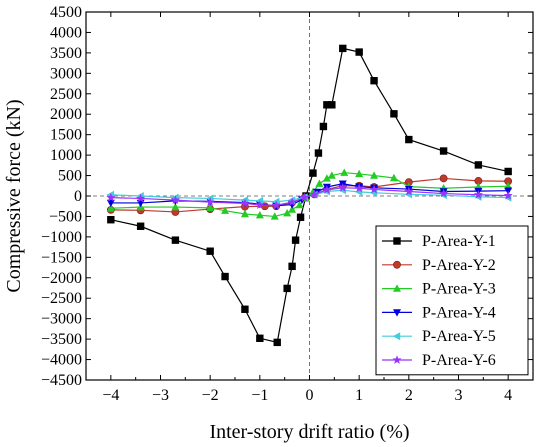 The height and width of the screenshot is (447, 550). Describe the element at coordinates (66, 53) in the screenshot. I see `y-tick-label: 3500` at that location.